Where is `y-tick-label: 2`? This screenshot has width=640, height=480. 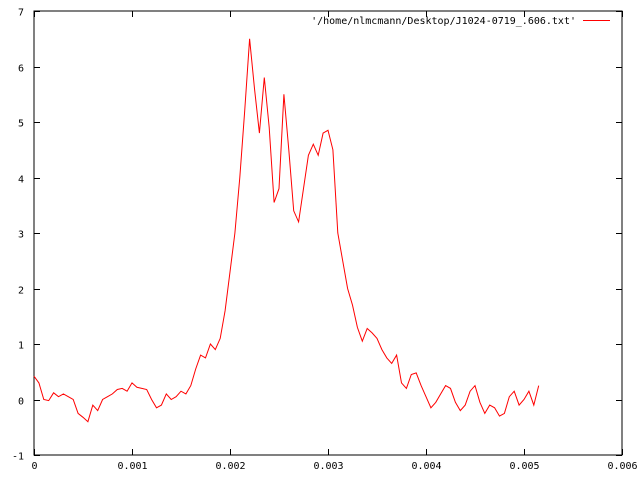
y-tick-label: 2 is located at coordinates (21, 291).